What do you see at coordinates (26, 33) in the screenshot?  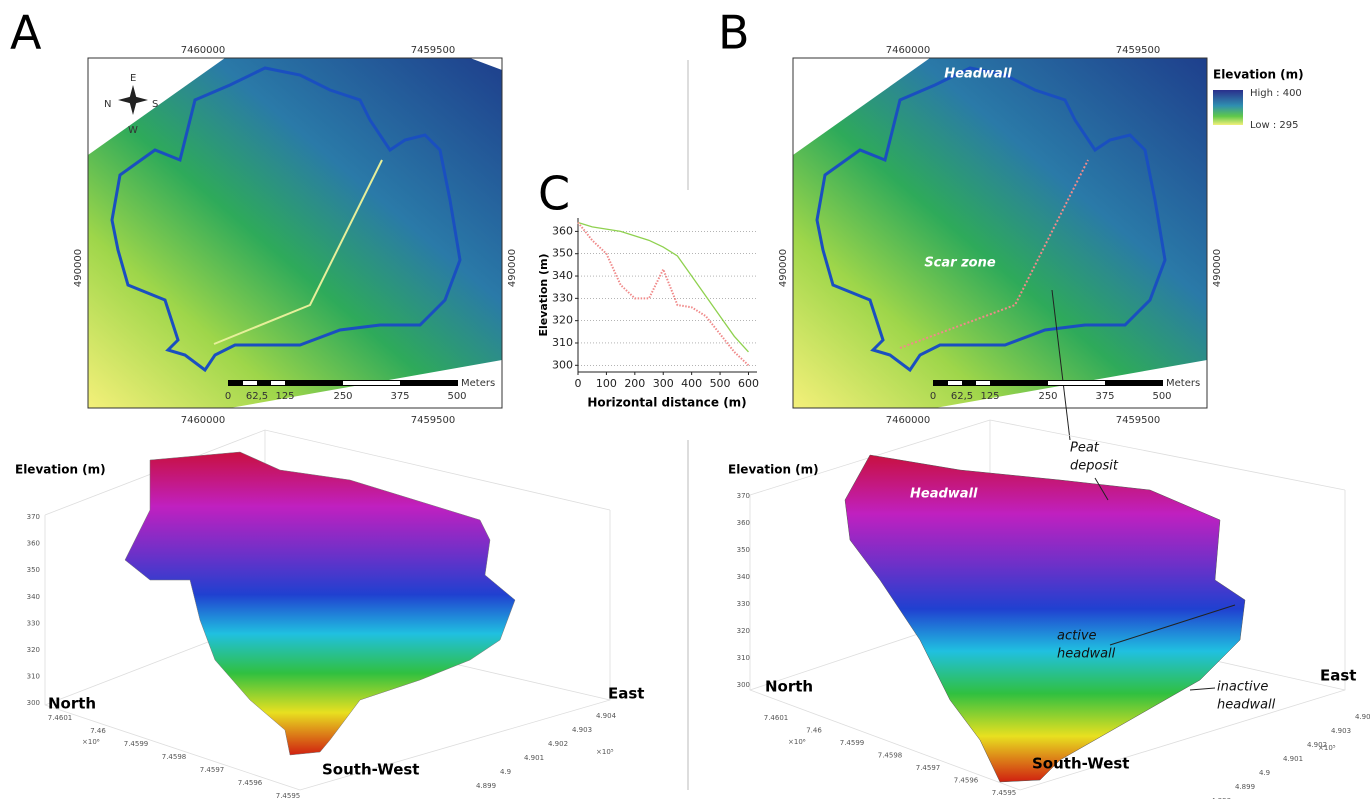 I see `panel-label: A` at bounding box center [26, 33].